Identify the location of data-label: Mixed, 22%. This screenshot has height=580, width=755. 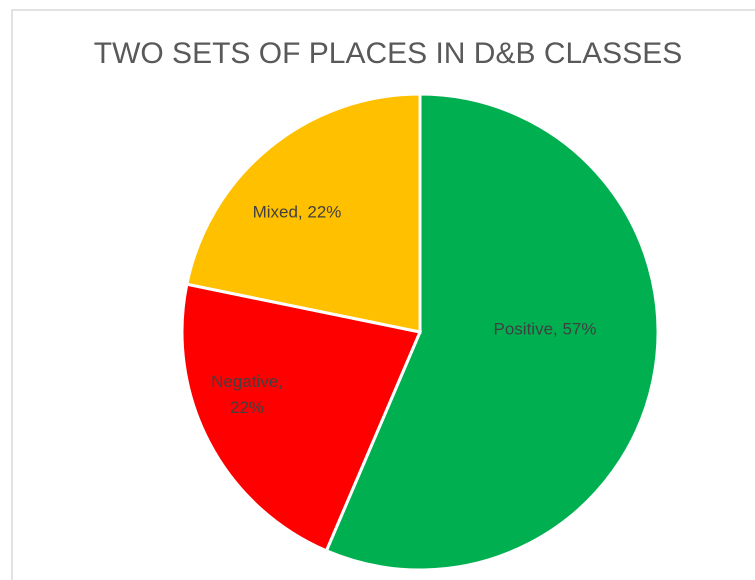
(297, 211).